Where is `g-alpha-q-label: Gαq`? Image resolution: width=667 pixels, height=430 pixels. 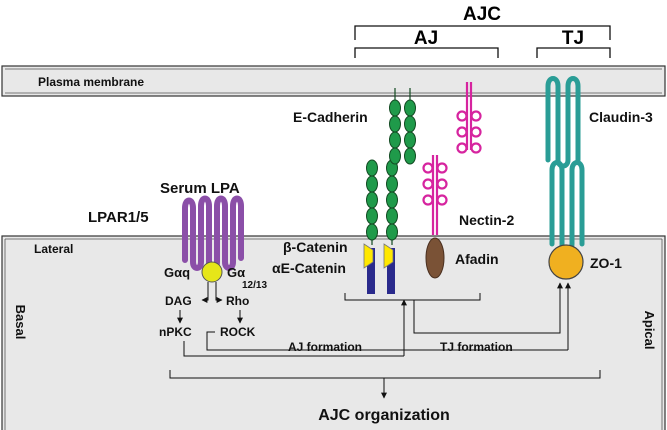 g-alpha-q-label: Gαq is located at coordinates (177, 272).